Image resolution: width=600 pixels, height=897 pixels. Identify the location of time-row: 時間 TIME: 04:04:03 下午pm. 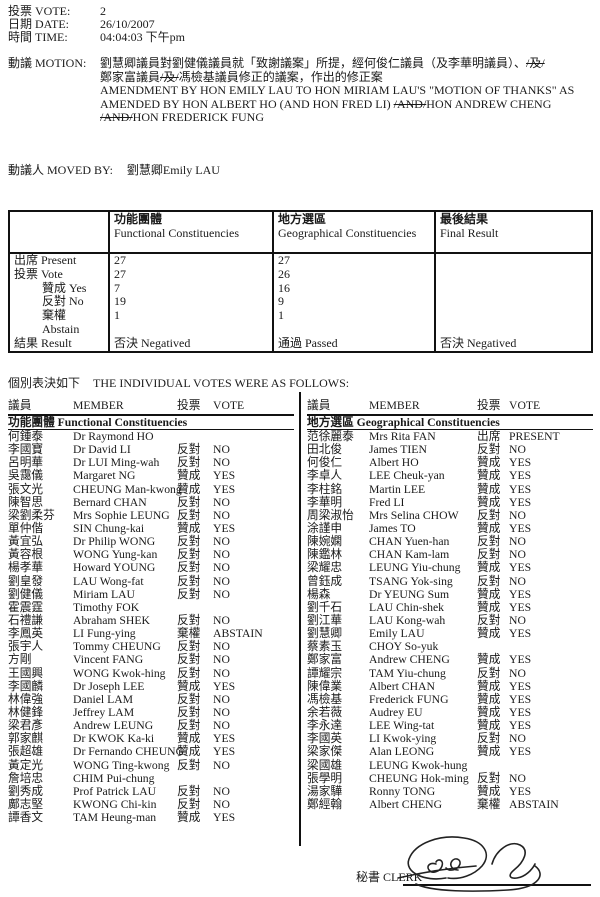
(300, 37).